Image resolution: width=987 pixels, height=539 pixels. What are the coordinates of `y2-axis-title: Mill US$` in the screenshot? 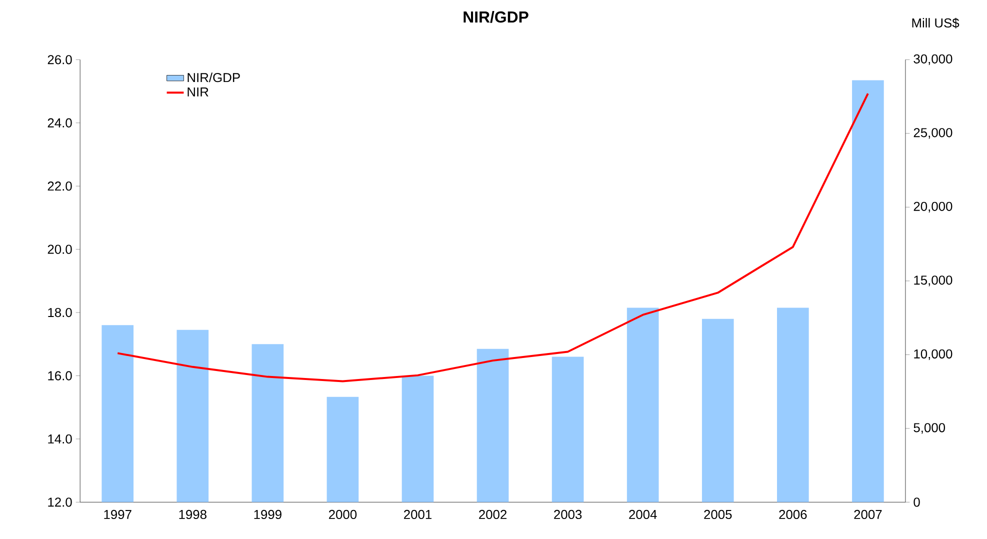 It's located at (936, 23).